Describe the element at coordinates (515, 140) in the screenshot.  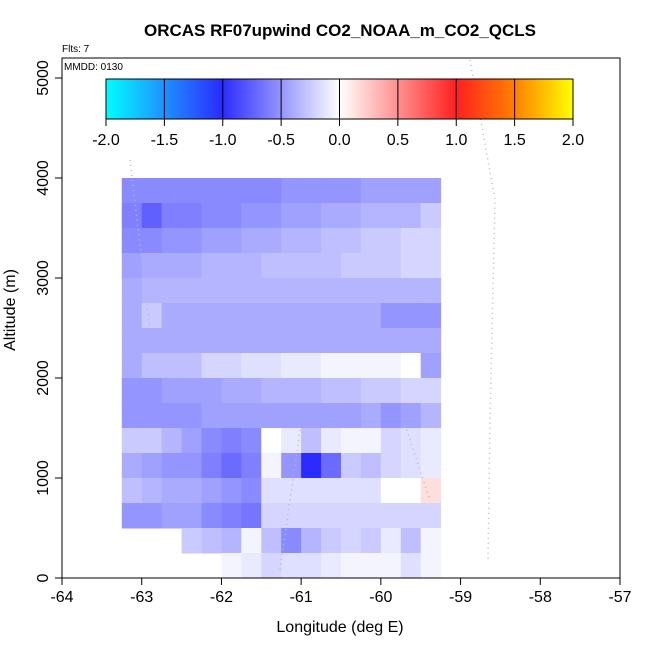
I see `colorbar-tick-label: 1.5` at that location.